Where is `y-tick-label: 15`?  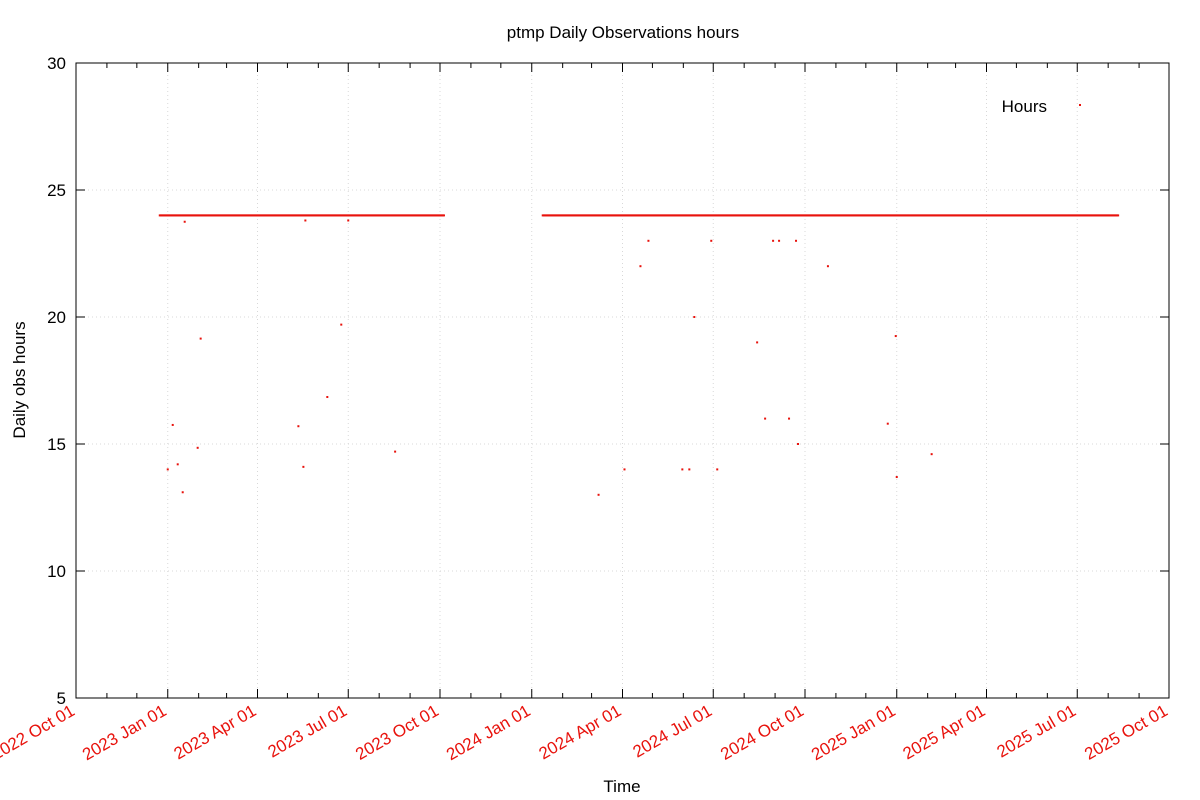 y-tick-label: 15 is located at coordinates (56, 444).